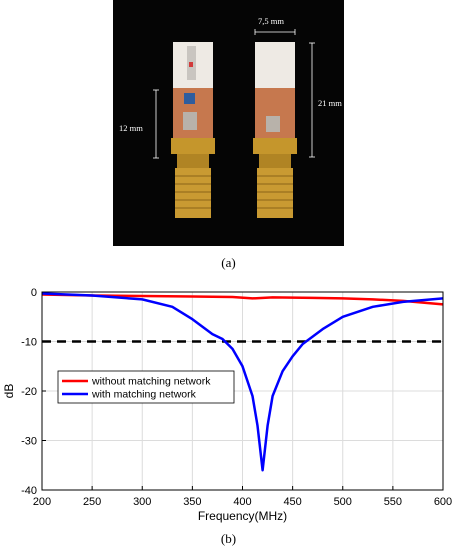  I want to click on x-tick-label: 500, so click(343, 502).